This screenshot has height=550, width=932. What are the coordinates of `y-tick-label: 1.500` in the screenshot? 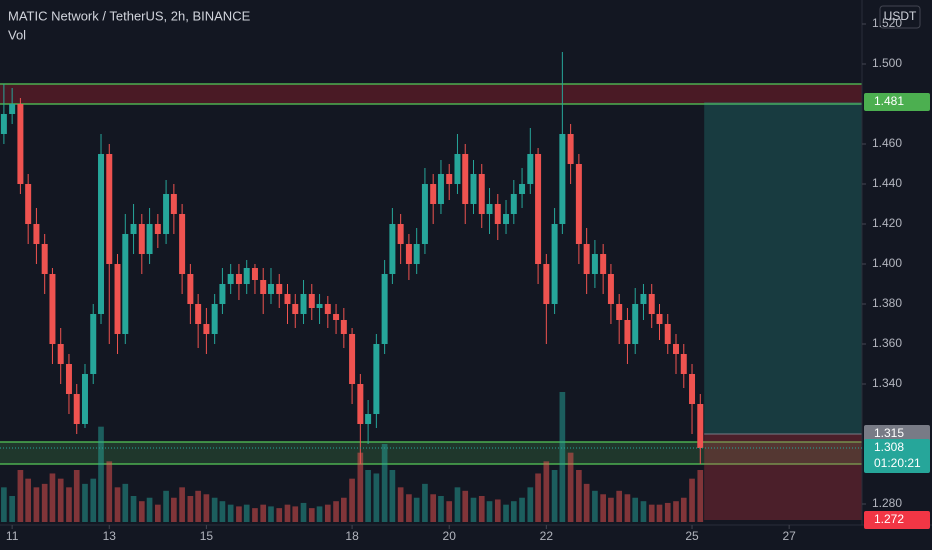 It's located at (887, 63).